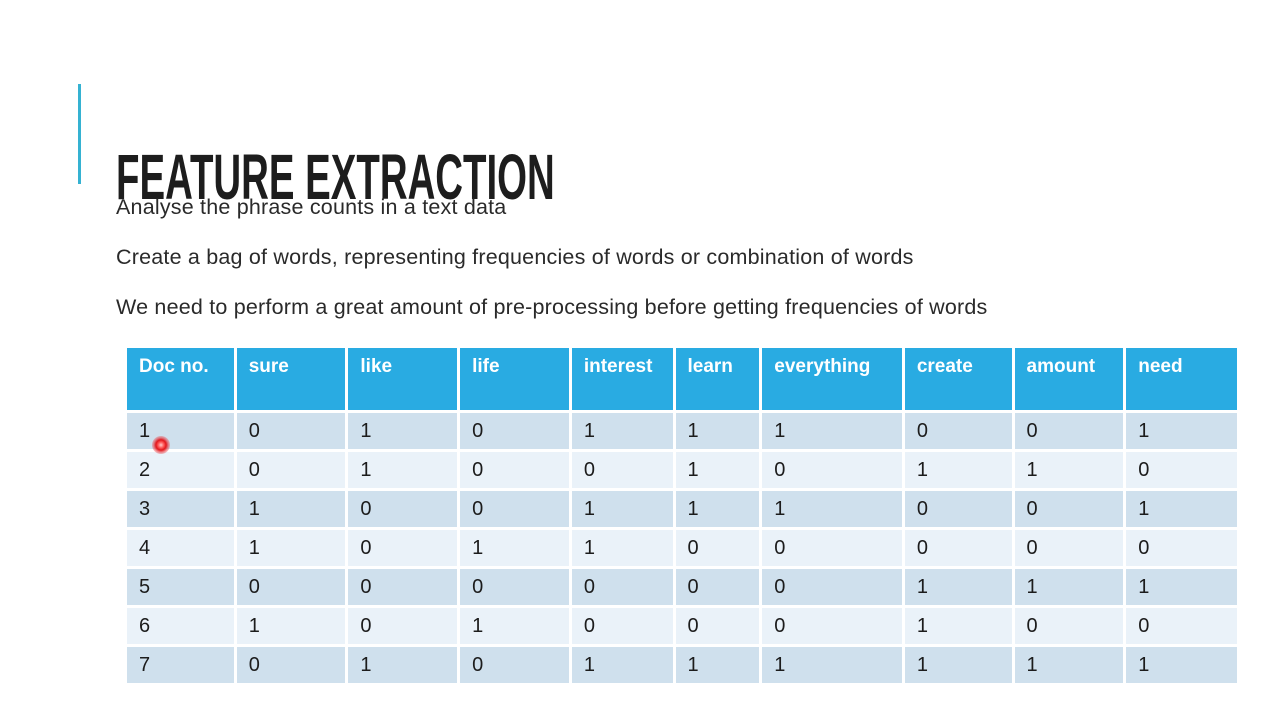  Describe the element at coordinates (180, 626) in the screenshot. I see `doc-number-cell: 6` at that location.